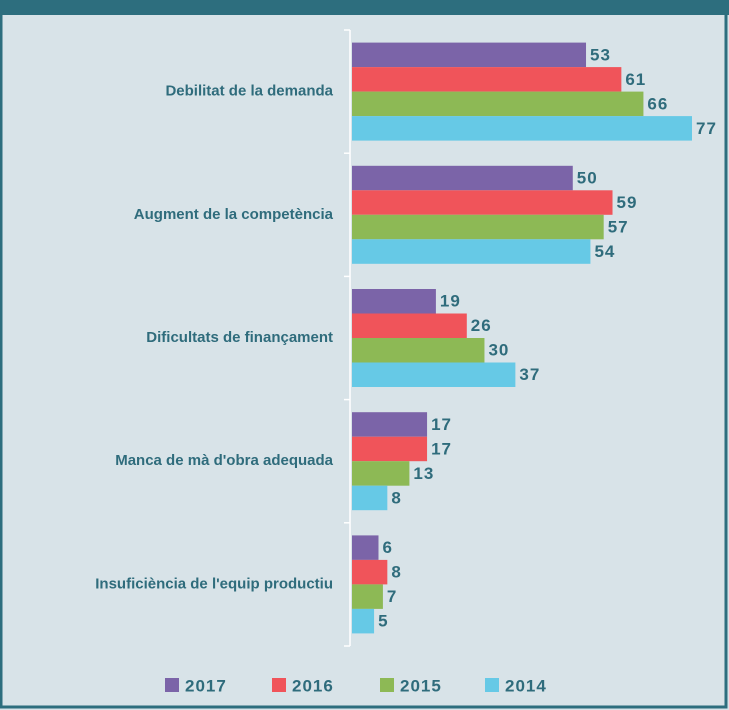  Describe the element at coordinates (587, 178) in the screenshot. I see `value-label: 50` at that location.